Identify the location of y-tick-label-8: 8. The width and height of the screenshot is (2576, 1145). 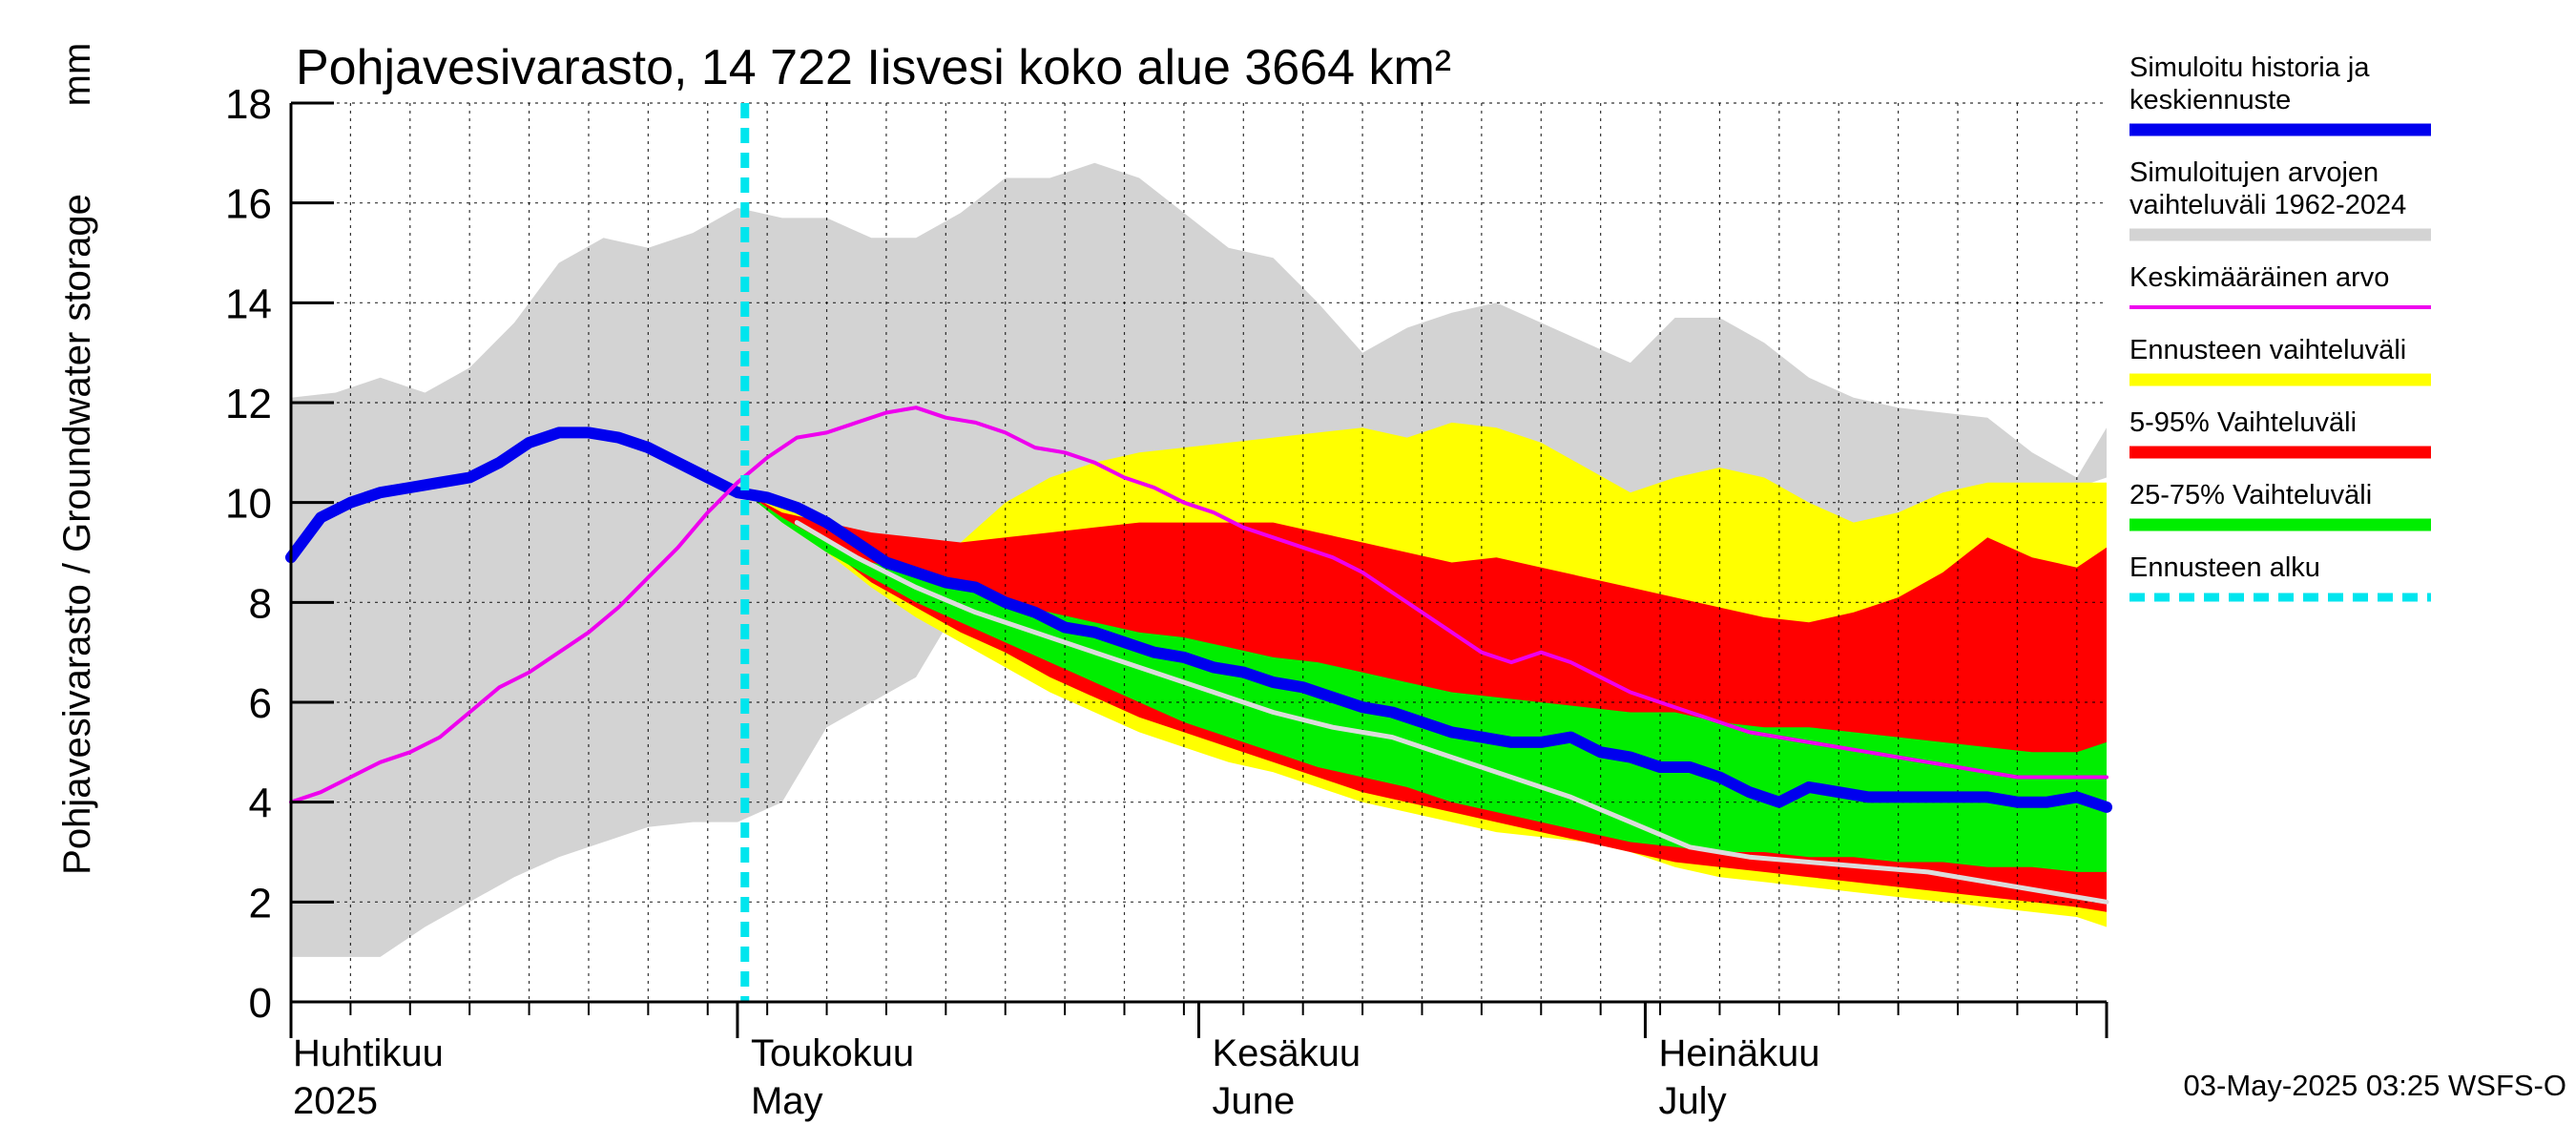
(260, 603).